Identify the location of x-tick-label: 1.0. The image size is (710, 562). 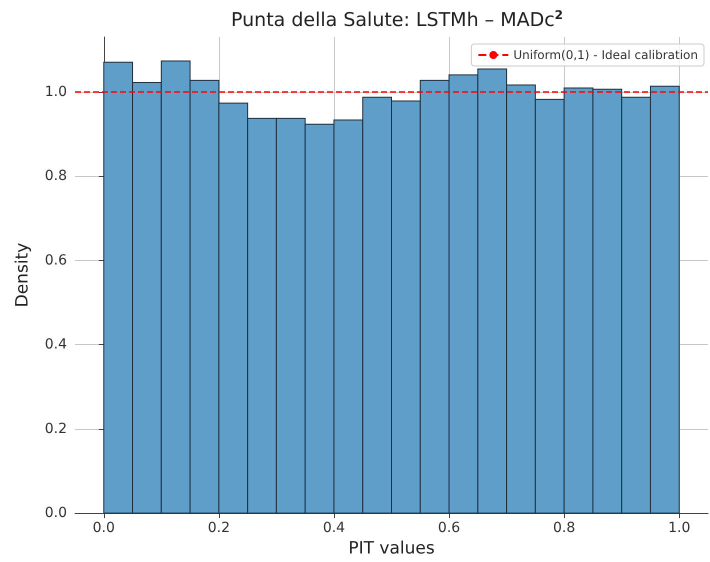
(679, 528).